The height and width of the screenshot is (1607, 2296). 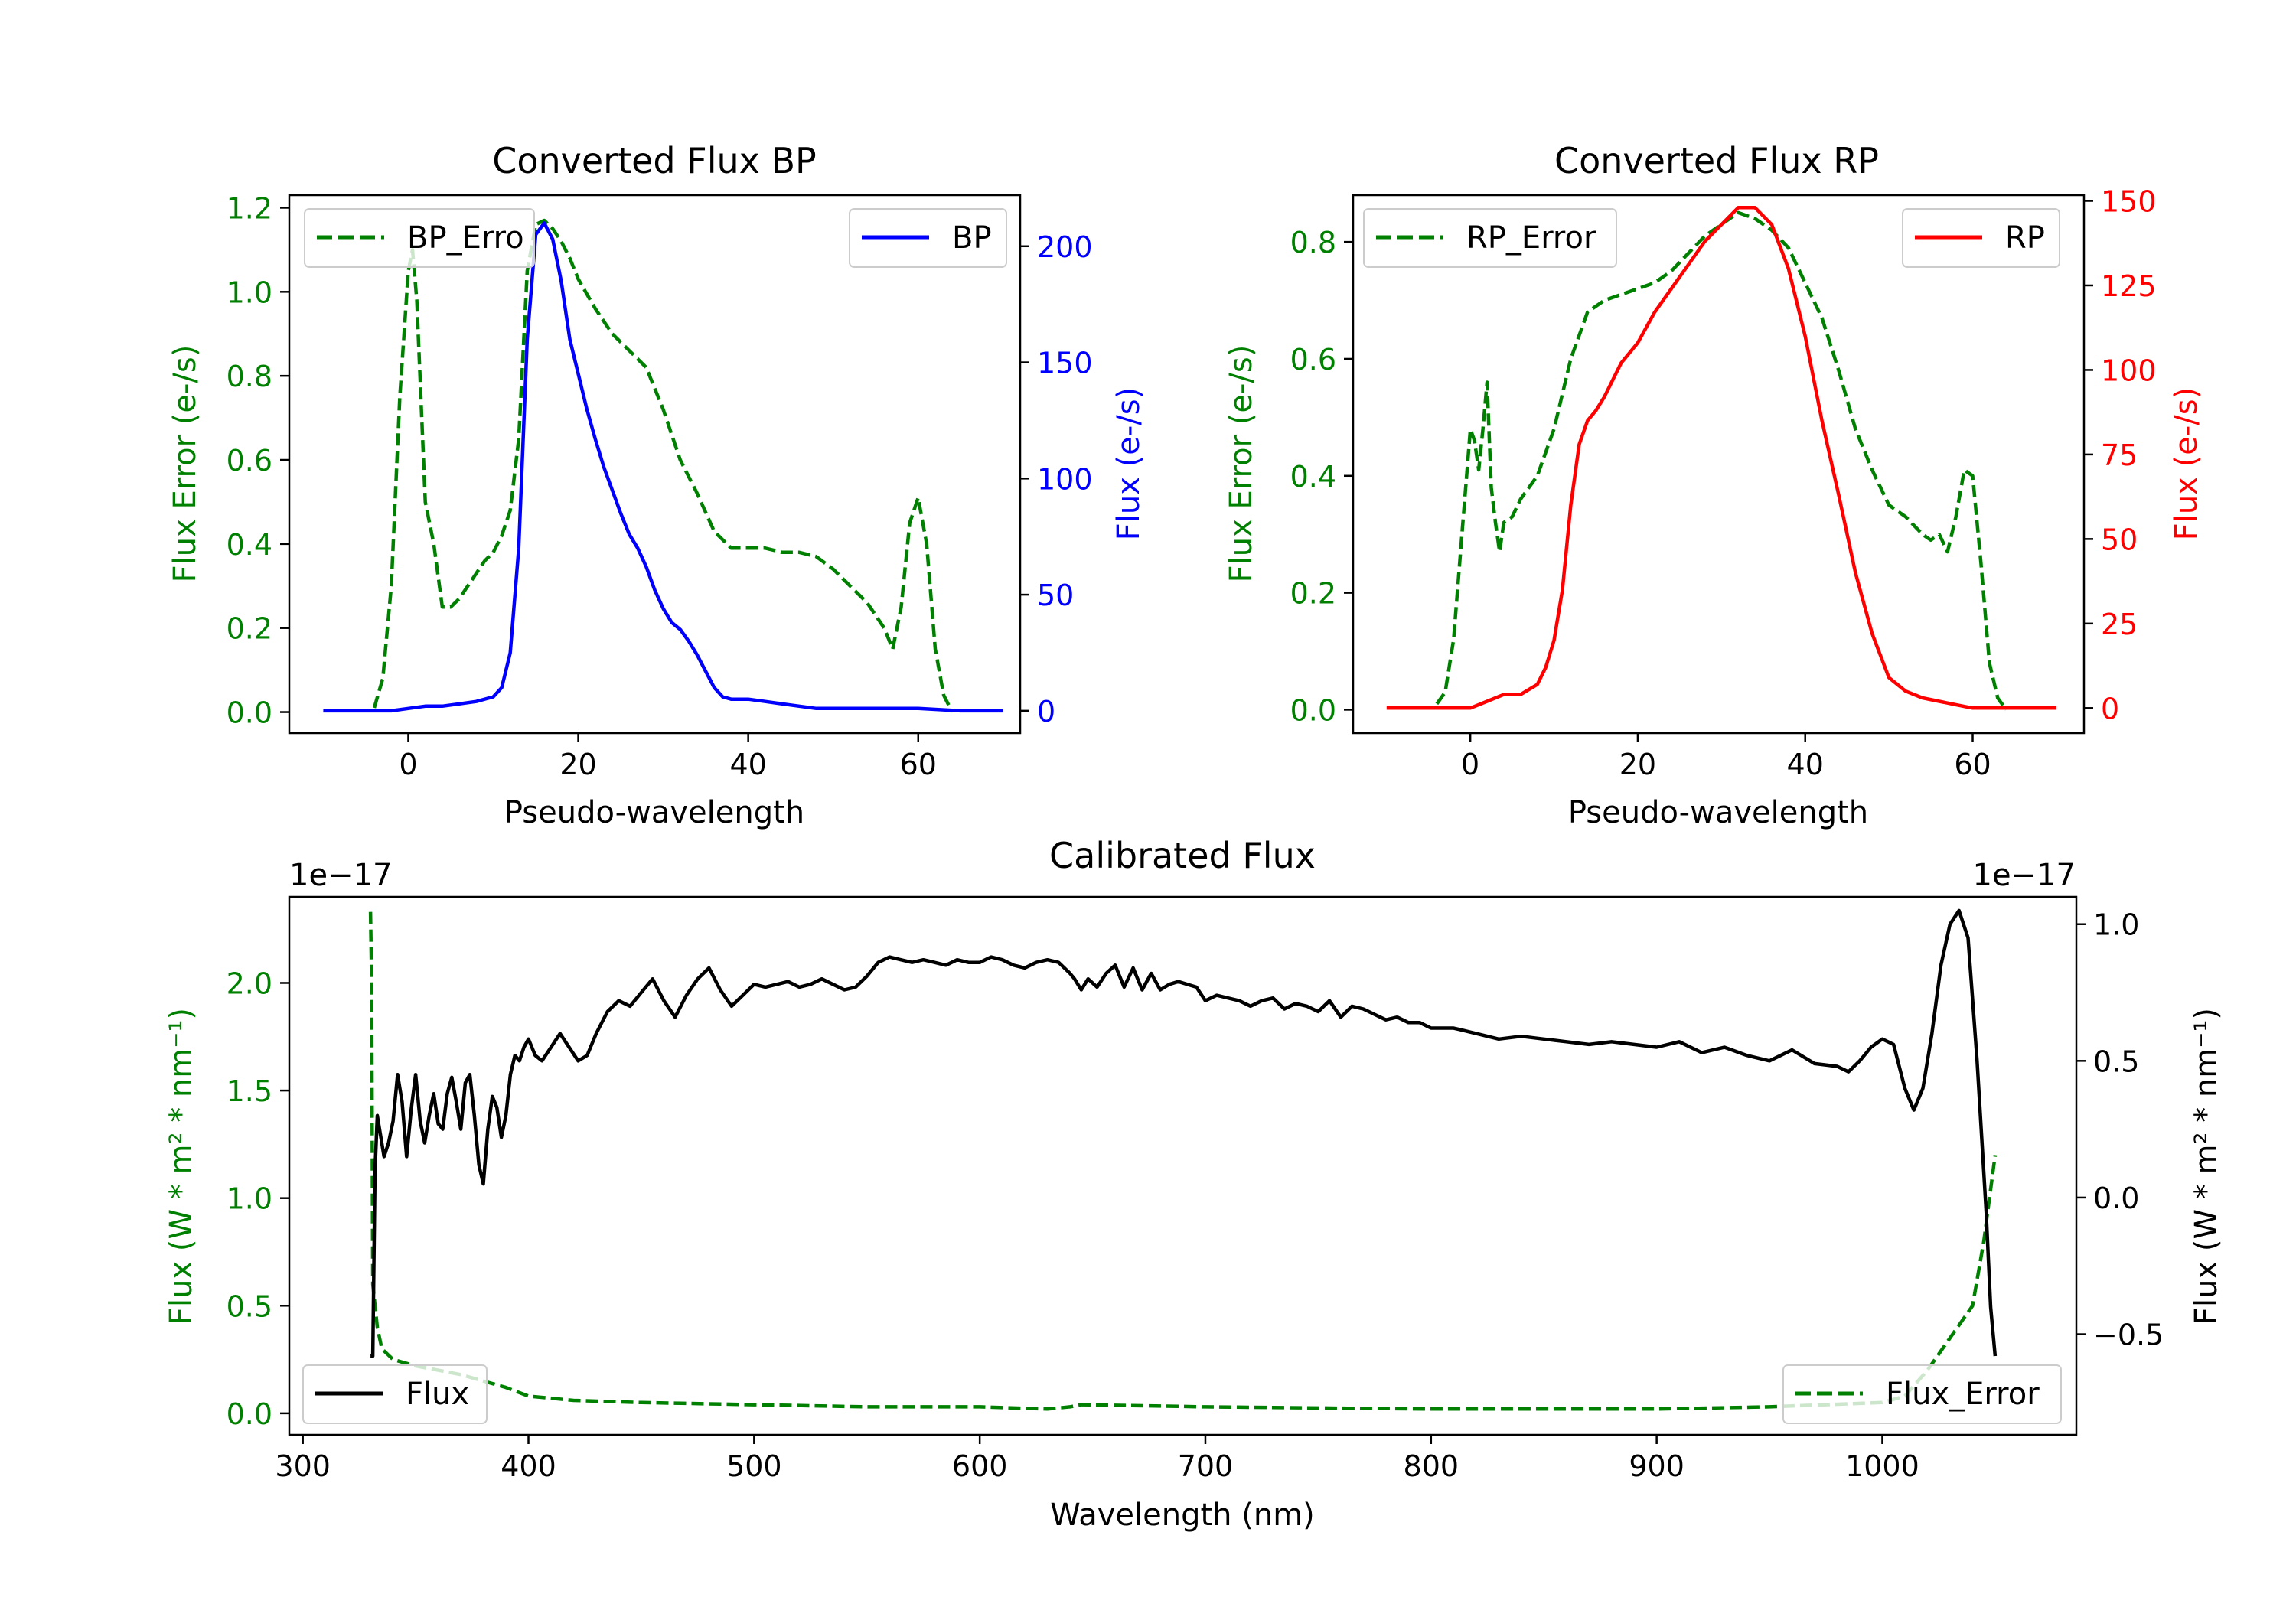 I want to click on chart-bp-ytick-right-label: 150, so click(x=1065, y=363).